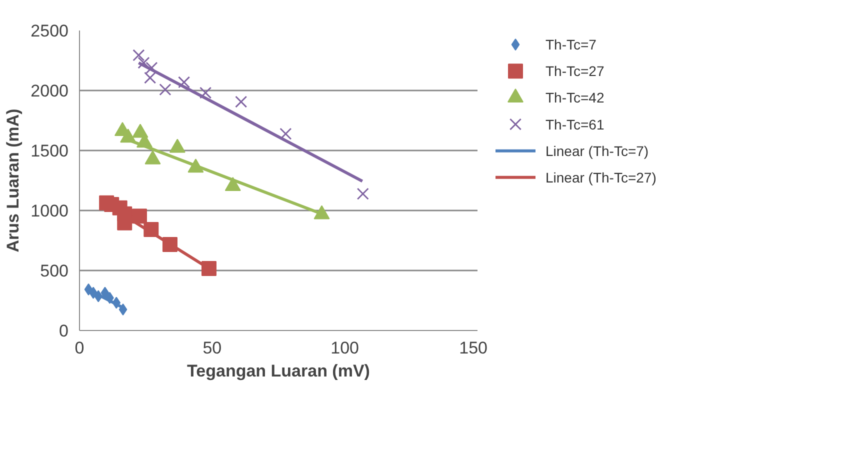  What do you see at coordinates (597, 150) in the screenshot?
I see `legend-label: Linear (Th-Tc=7)` at bounding box center [597, 150].